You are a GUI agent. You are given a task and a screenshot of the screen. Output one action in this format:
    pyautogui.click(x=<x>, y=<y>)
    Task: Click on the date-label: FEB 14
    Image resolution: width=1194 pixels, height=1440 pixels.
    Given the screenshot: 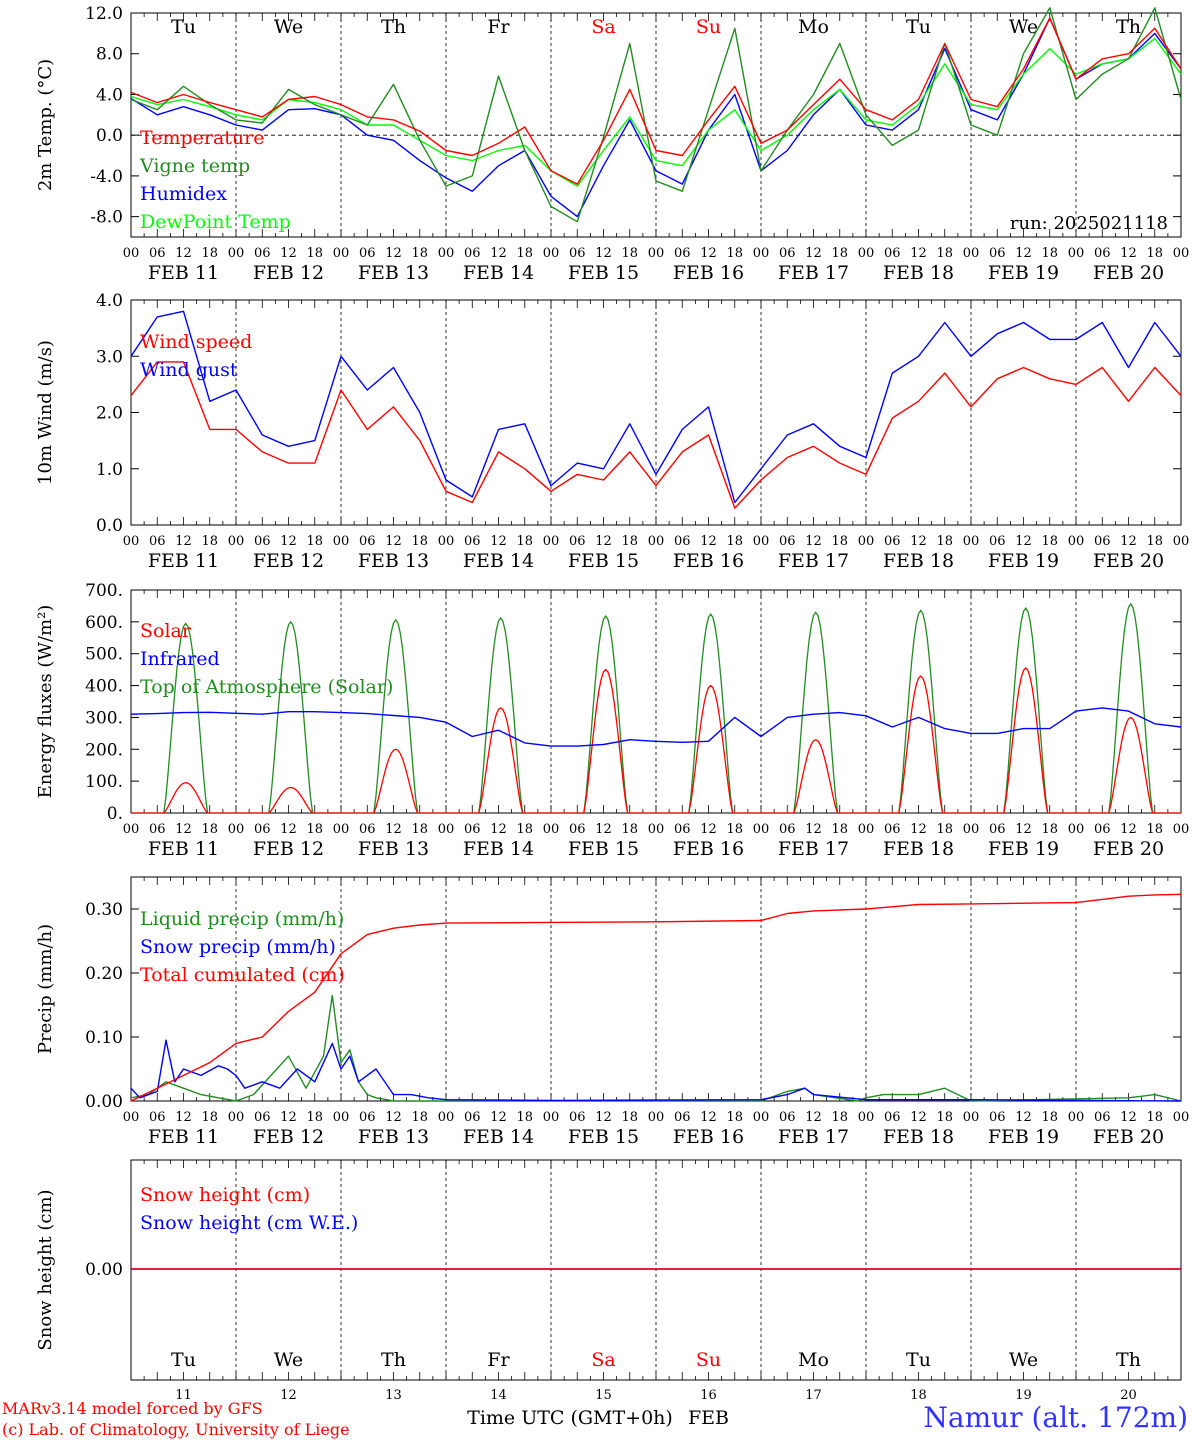 What is the action you would take?
    pyautogui.click(x=498, y=849)
    